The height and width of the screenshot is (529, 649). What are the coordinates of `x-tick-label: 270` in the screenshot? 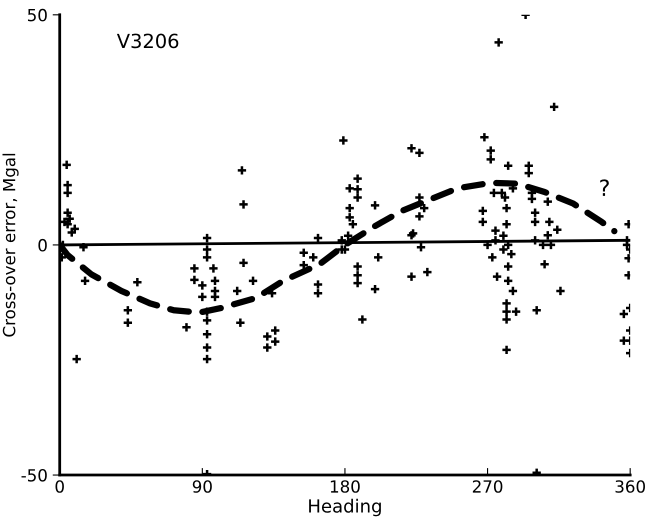 It's located at (487, 486).